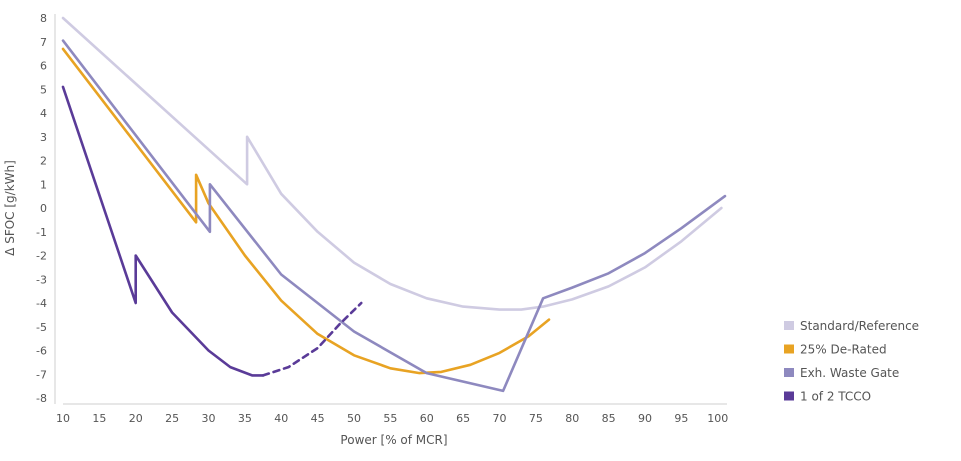  I want to click on y-tick-label: 0, so click(43, 208).